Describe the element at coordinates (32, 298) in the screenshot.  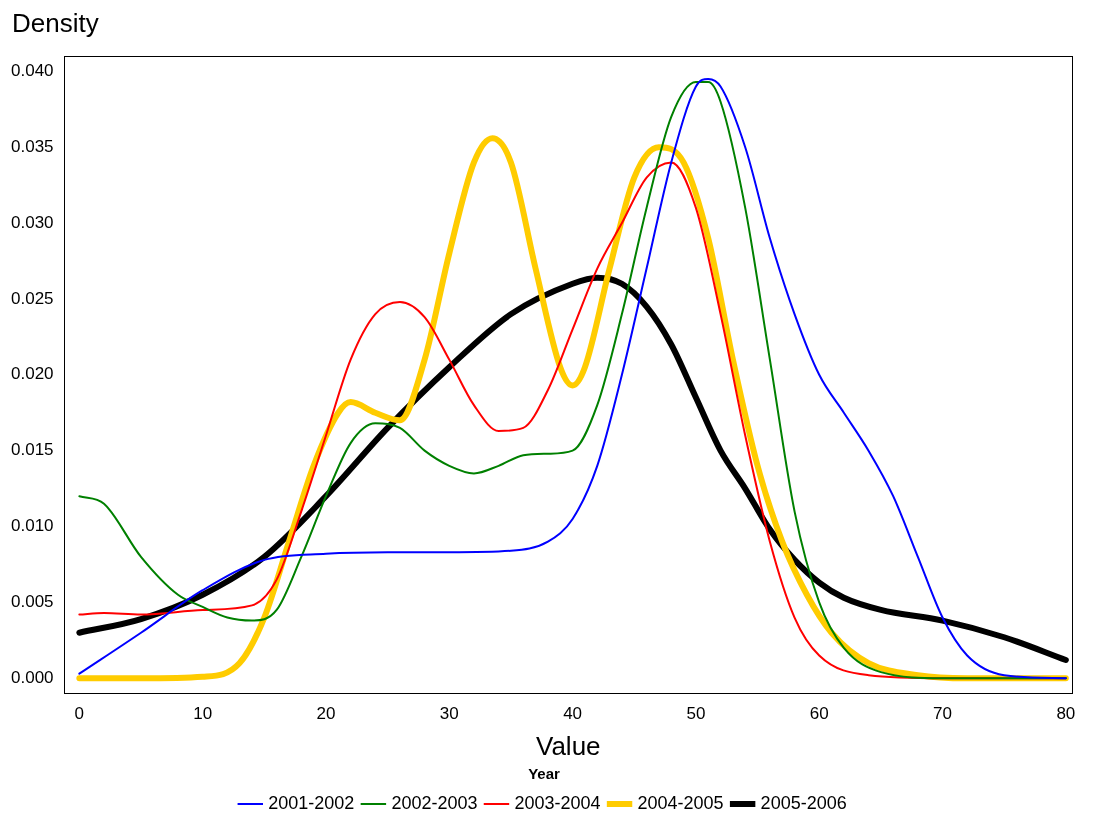
I see `y-tick-label: 0.025` at that location.